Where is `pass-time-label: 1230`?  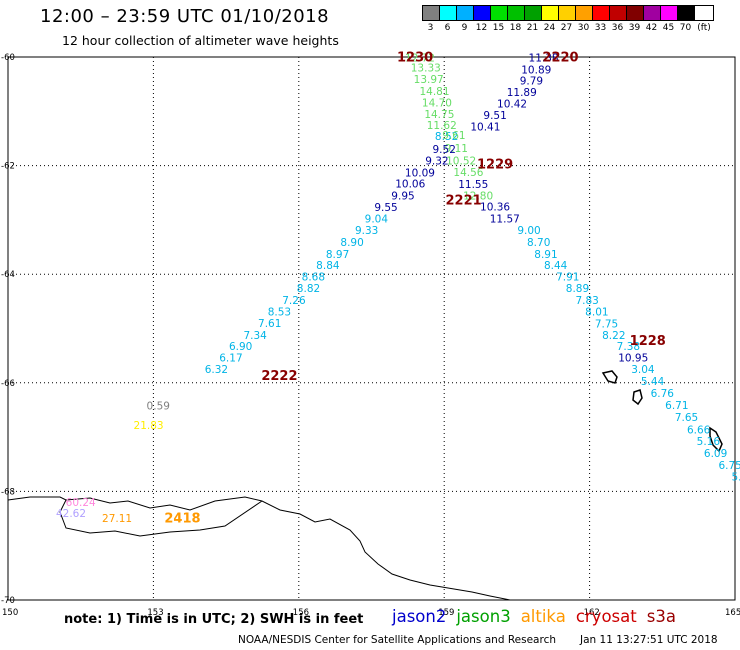
pass-time-label: 1230 is located at coordinates (415, 57).